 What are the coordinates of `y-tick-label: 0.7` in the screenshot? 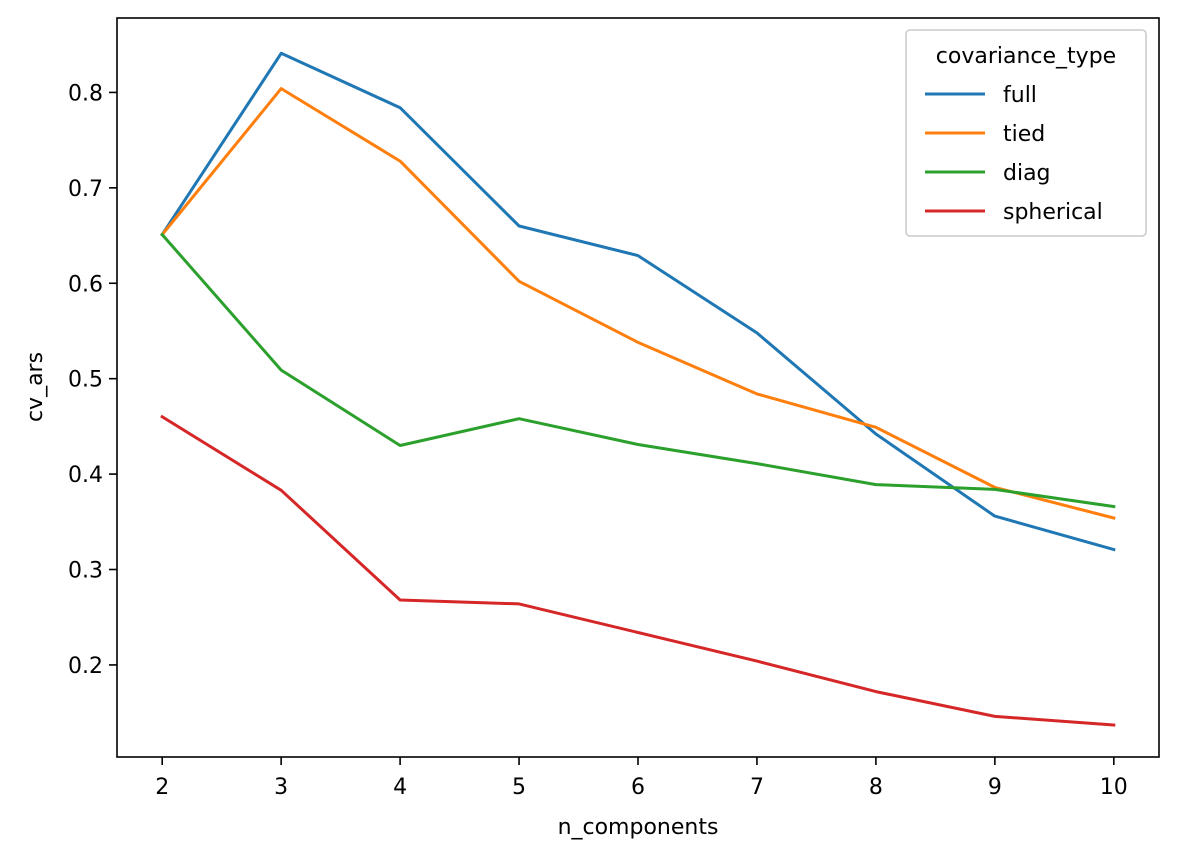 It's located at (85, 189).